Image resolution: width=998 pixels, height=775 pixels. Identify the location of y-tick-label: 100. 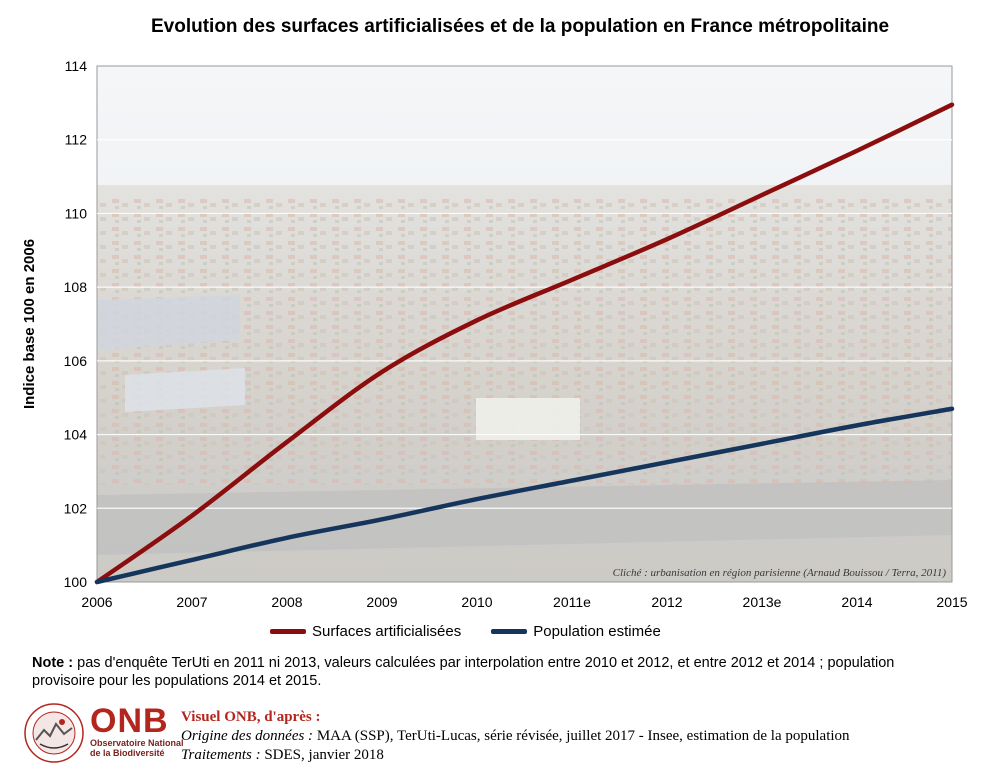
(76, 582).